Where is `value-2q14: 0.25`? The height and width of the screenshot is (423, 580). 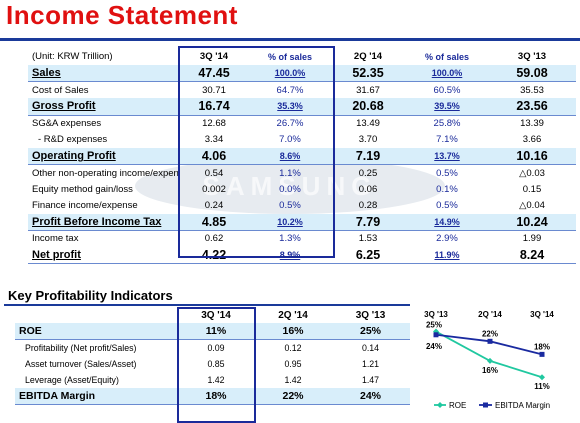 value-2q14: 0.25 is located at coordinates (368, 173).